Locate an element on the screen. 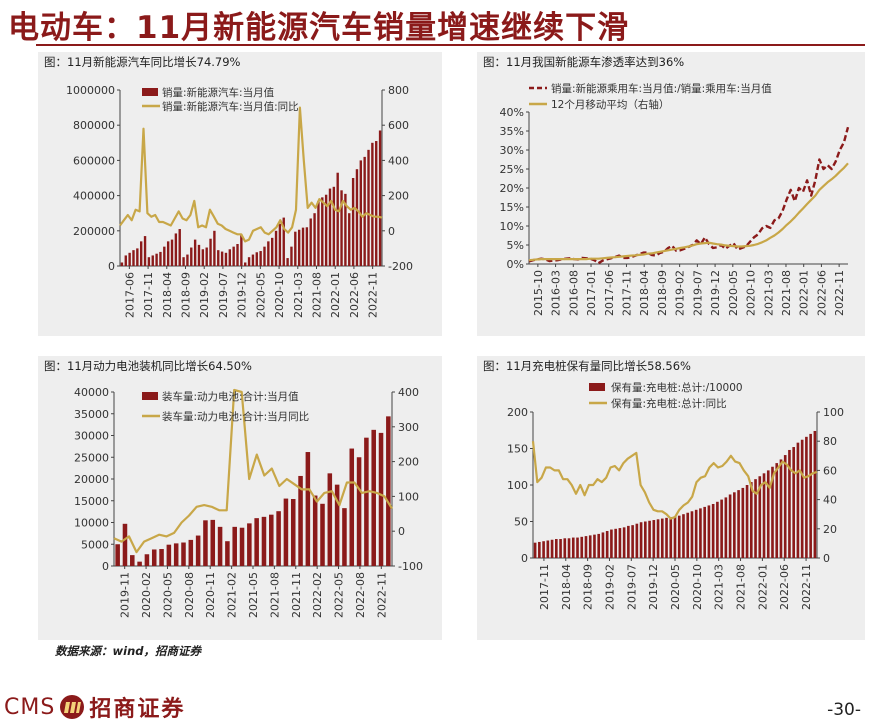  y2-tick-label: 800 is located at coordinates (398, 90).